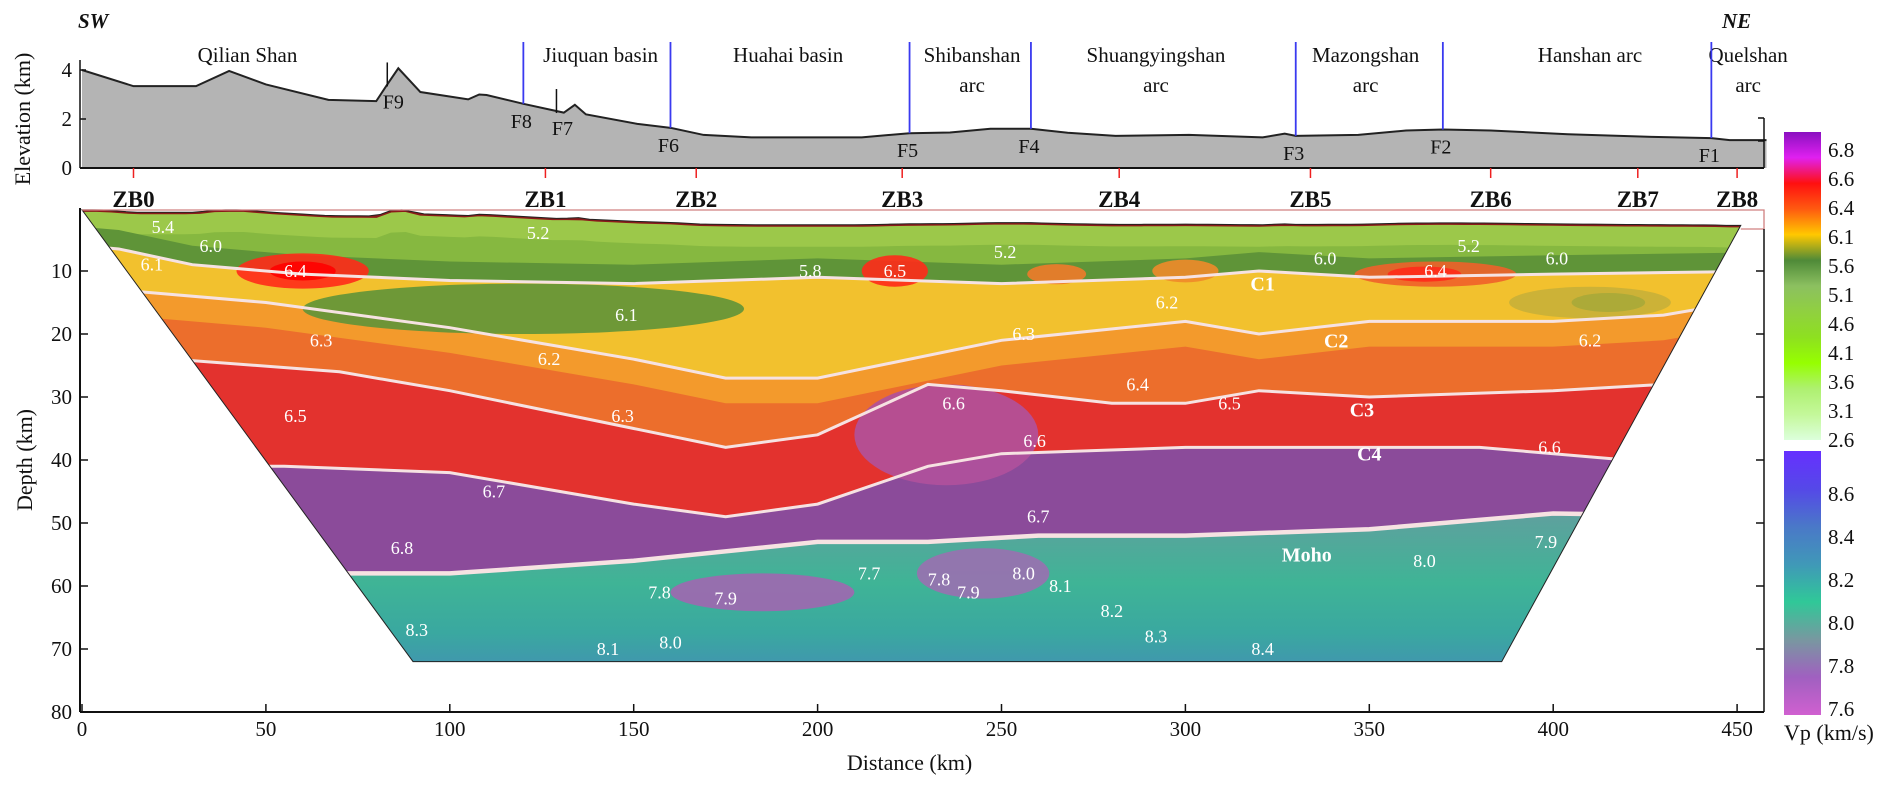 The height and width of the screenshot is (795, 1892). What do you see at coordinates (1841, 440) in the screenshot?
I see `colorbar-upper-tick: 2.6` at bounding box center [1841, 440].